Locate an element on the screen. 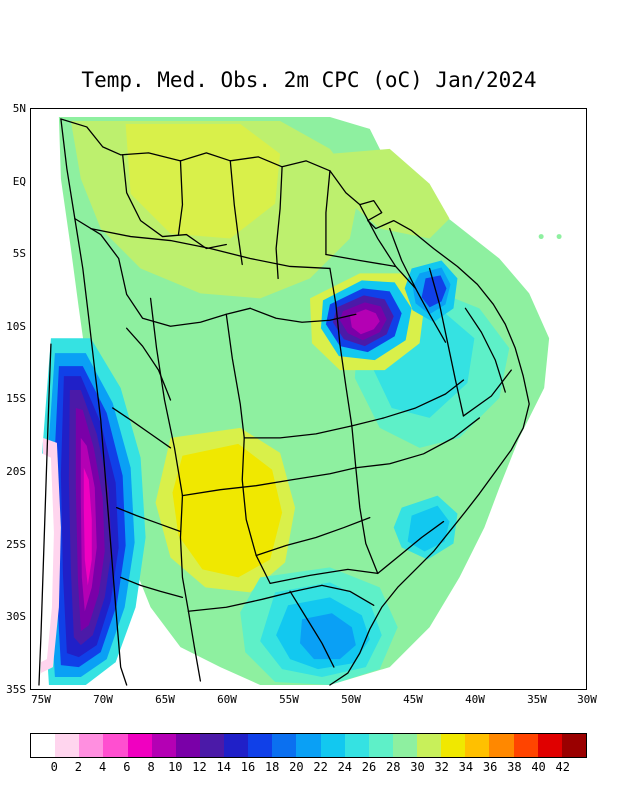 The image size is (618, 800). y-tick-25S: 25S is located at coordinates (16, 544).